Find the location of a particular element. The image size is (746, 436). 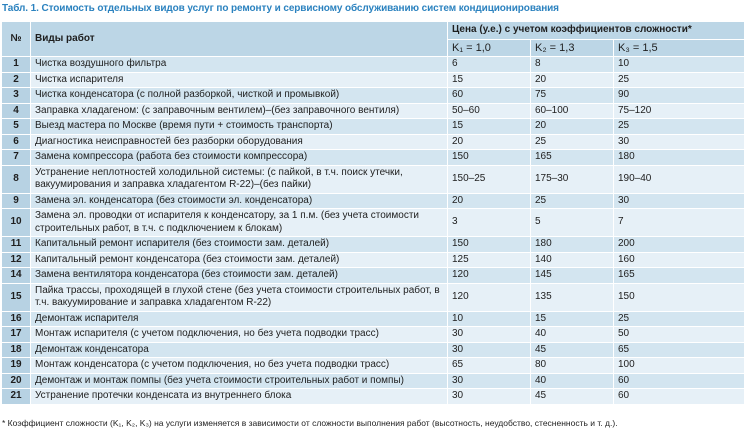

row-number: 3 is located at coordinates (16, 95).